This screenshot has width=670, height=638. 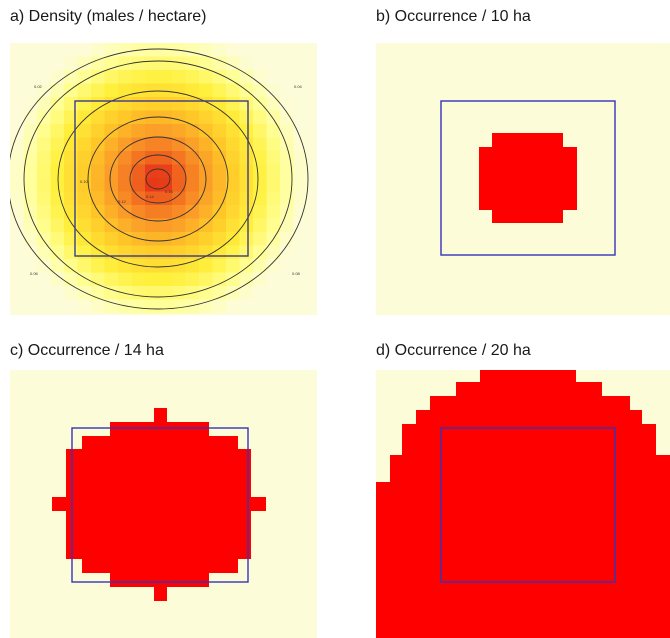 I want to click on density-contour, so click(x=158, y=179).